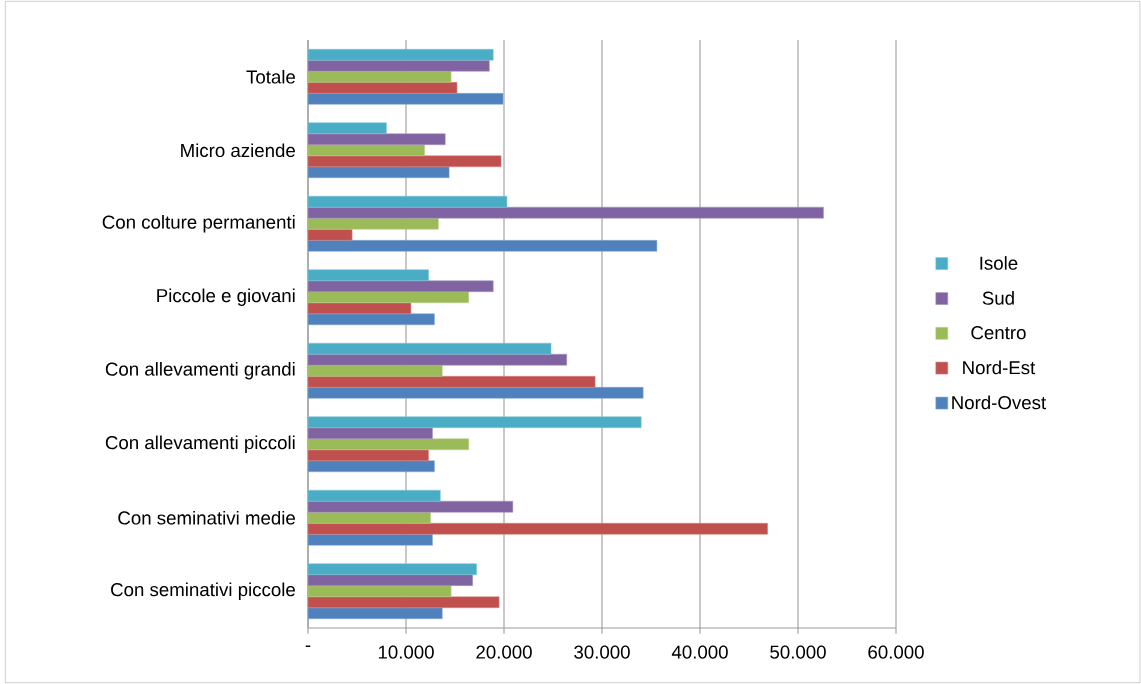 The height and width of the screenshot is (684, 1141). What do you see at coordinates (602, 652) in the screenshot?
I see `x-tick-label: 30.000` at bounding box center [602, 652].